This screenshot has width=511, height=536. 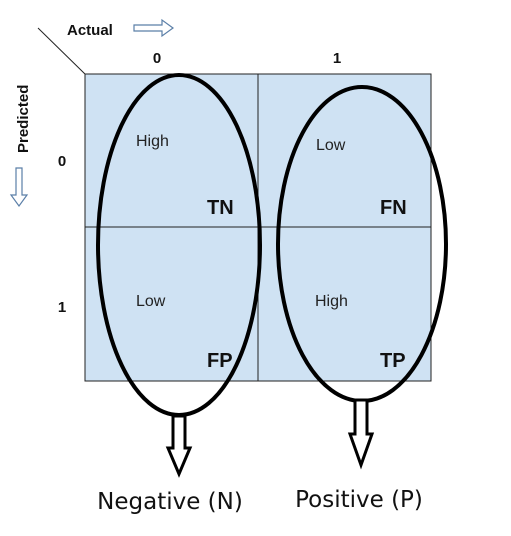 I want to click on cell-tn-level: High, so click(x=152, y=141).